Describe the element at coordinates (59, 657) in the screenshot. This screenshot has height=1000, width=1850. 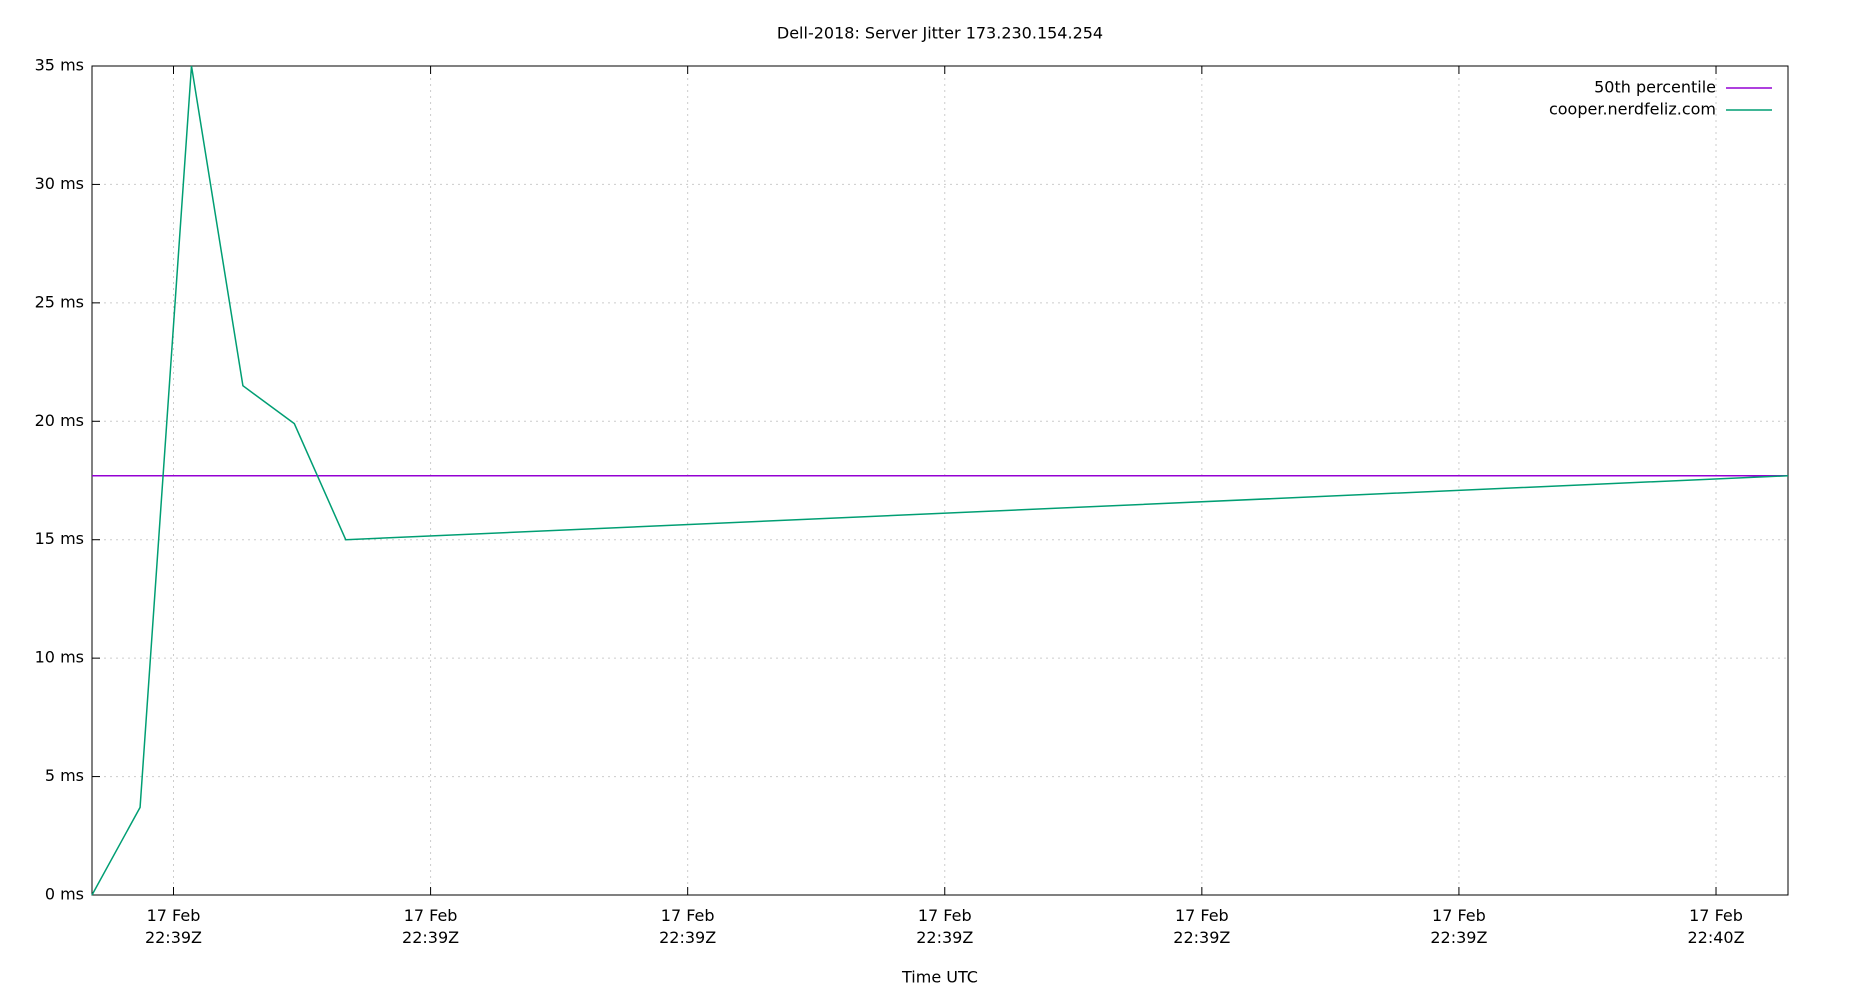
I see `y-tick-label: 10 ms` at that location.